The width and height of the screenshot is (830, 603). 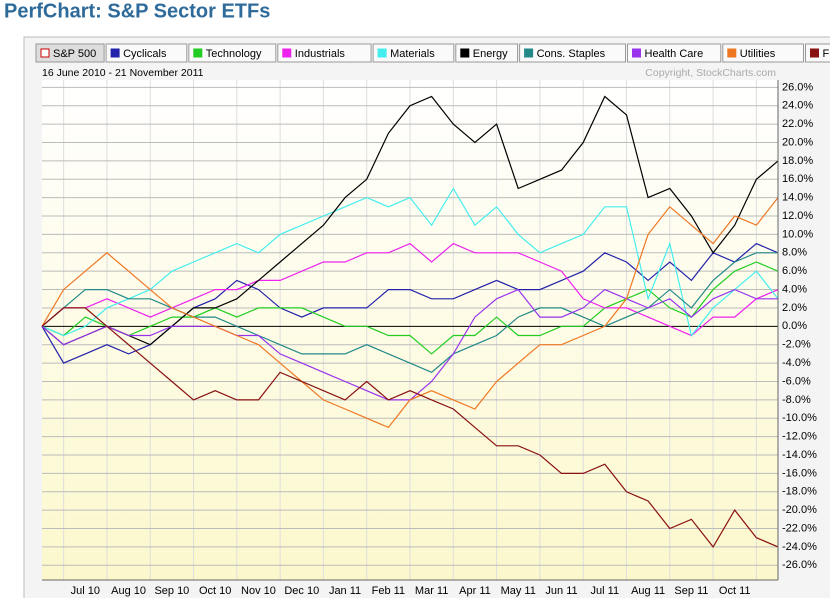 What do you see at coordinates (710, 73) in the screenshot?
I see `copyright: Copyright, StockCharts.com` at bounding box center [710, 73].